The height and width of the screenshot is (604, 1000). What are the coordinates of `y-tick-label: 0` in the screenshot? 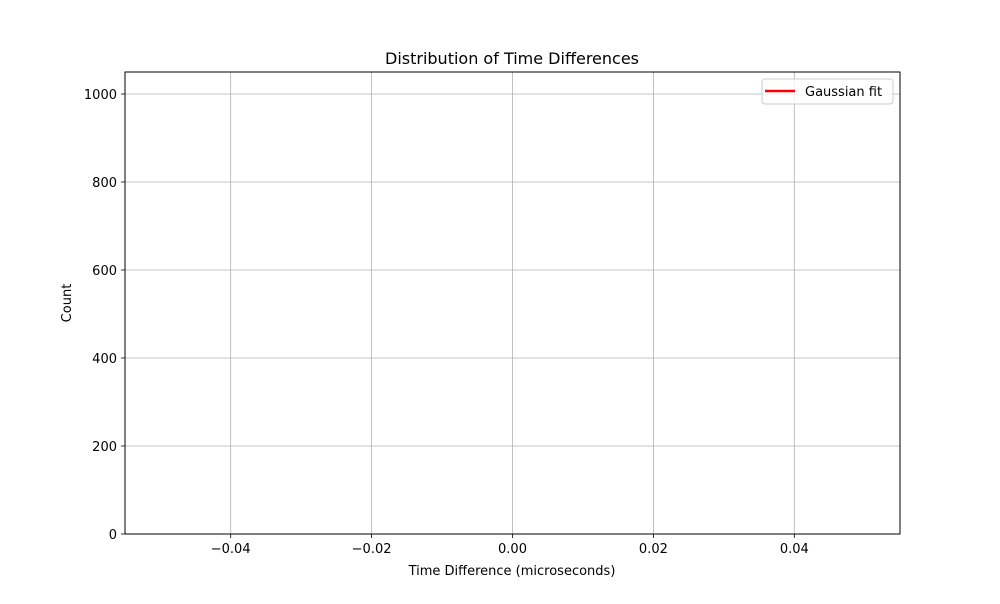 It's located at (113, 535).